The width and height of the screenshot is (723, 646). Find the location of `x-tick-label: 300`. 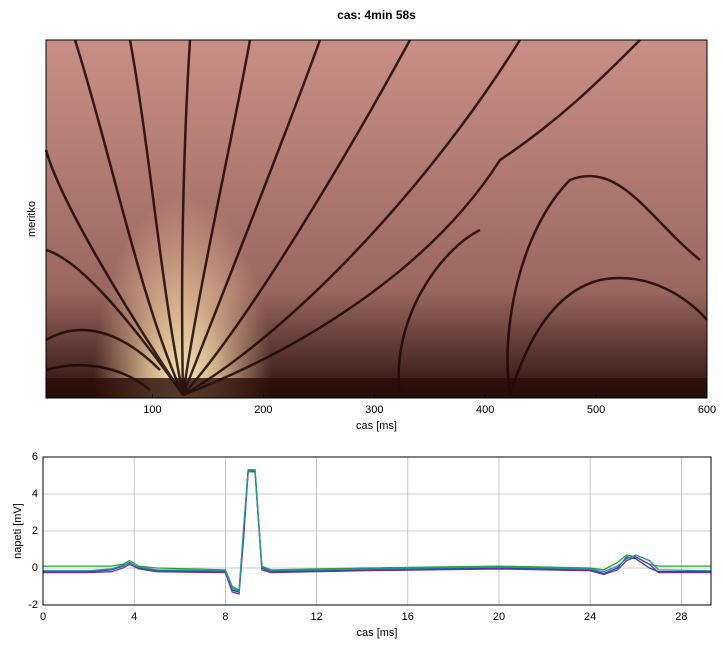

x-tick-label: 300 is located at coordinates (374, 410).